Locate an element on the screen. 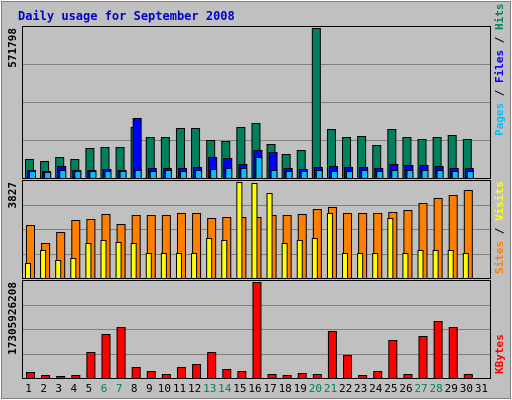  panel-1-max-label: 571798 is located at coordinates (12, 48).